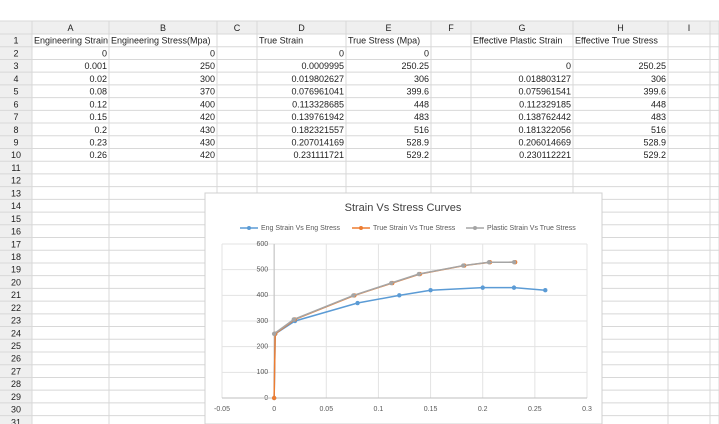 The image size is (719, 424). Describe the element at coordinates (403, 208) in the screenshot. I see `chart-title: Strain Vs Stress Curves` at that location.